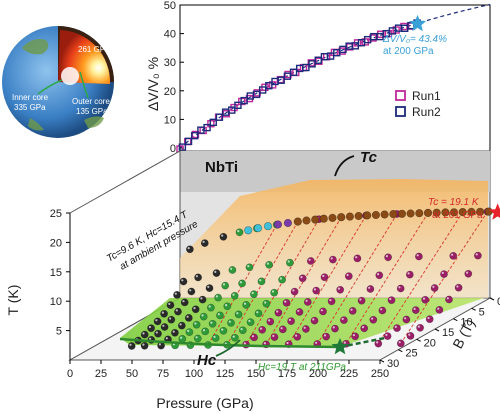 The width and height of the screenshot is (500, 414). Describe the element at coordinates (302, 367) in the screenshot. I see `hc-max-label: Hc=19 T at 211GPa` at that location.